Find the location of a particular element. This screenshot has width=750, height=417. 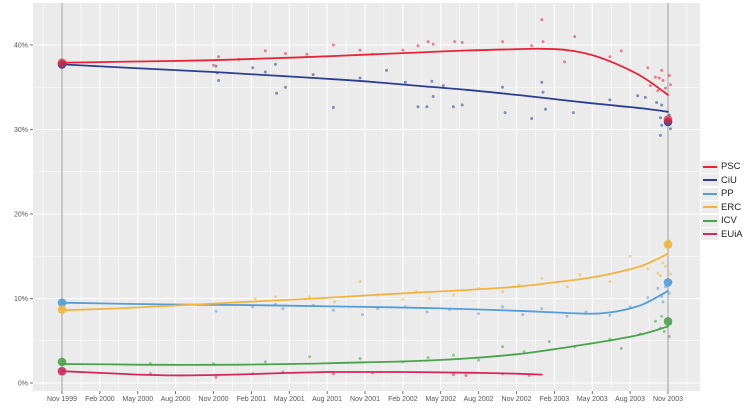

legend-line-swatch-psc is located at coordinates (710, 166).